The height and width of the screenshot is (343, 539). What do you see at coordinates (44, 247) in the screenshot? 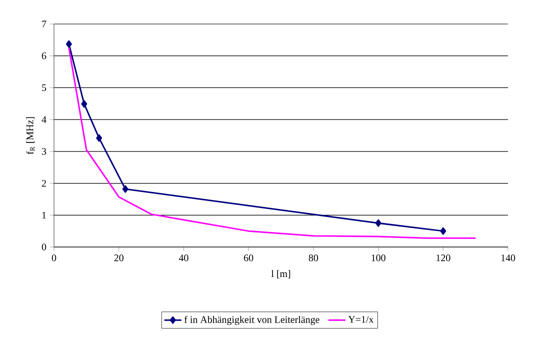
I see `y-tick-label: 0` at bounding box center [44, 247].